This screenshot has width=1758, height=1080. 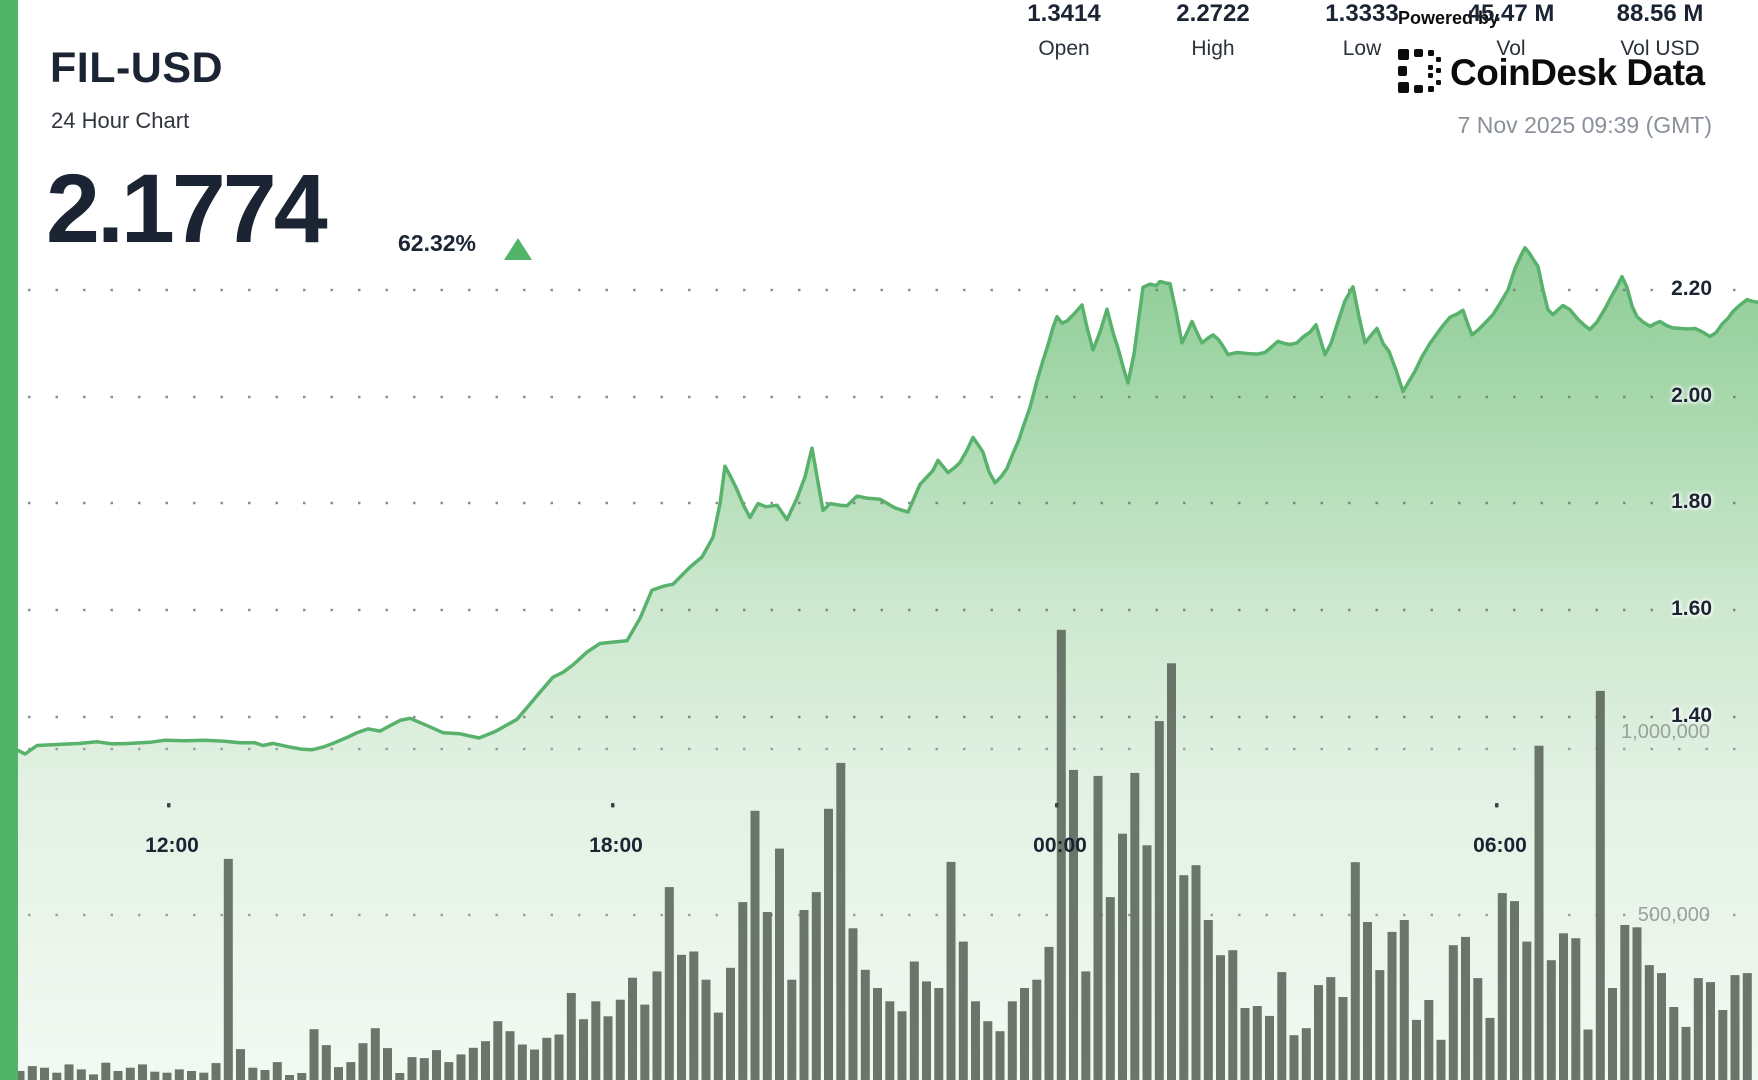 What do you see at coordinates (1691, 395) in the screenshot?
I see `price-axis-label: 2.00` at bounding box center [1691, 395].